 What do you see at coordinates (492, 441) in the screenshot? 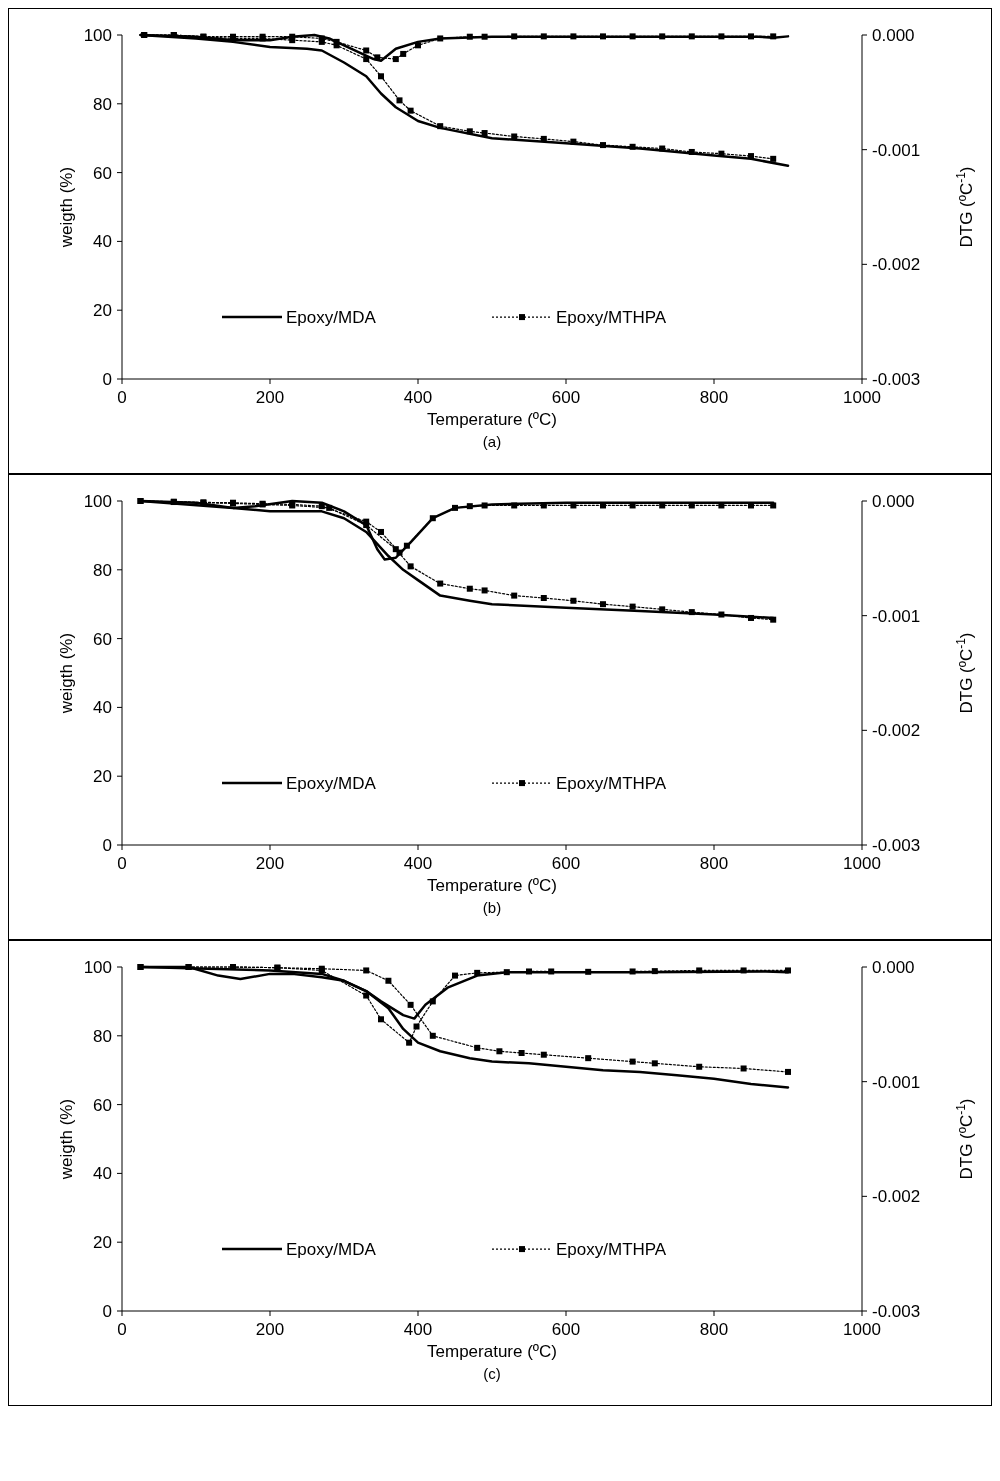
I see `text: (a)` at bounding box center [492, 441].